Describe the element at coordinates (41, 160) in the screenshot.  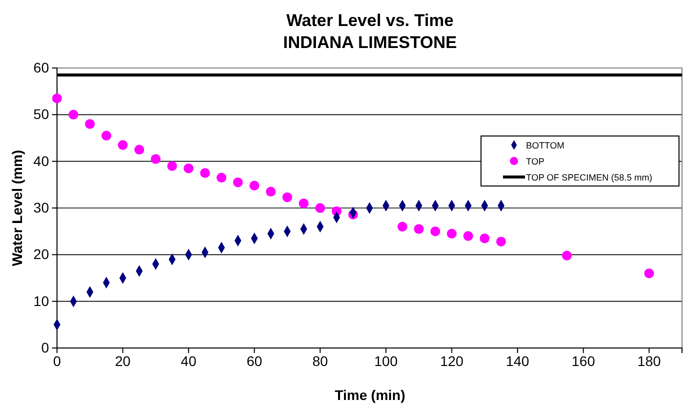
I see `y-tick-label: 40` at that location.